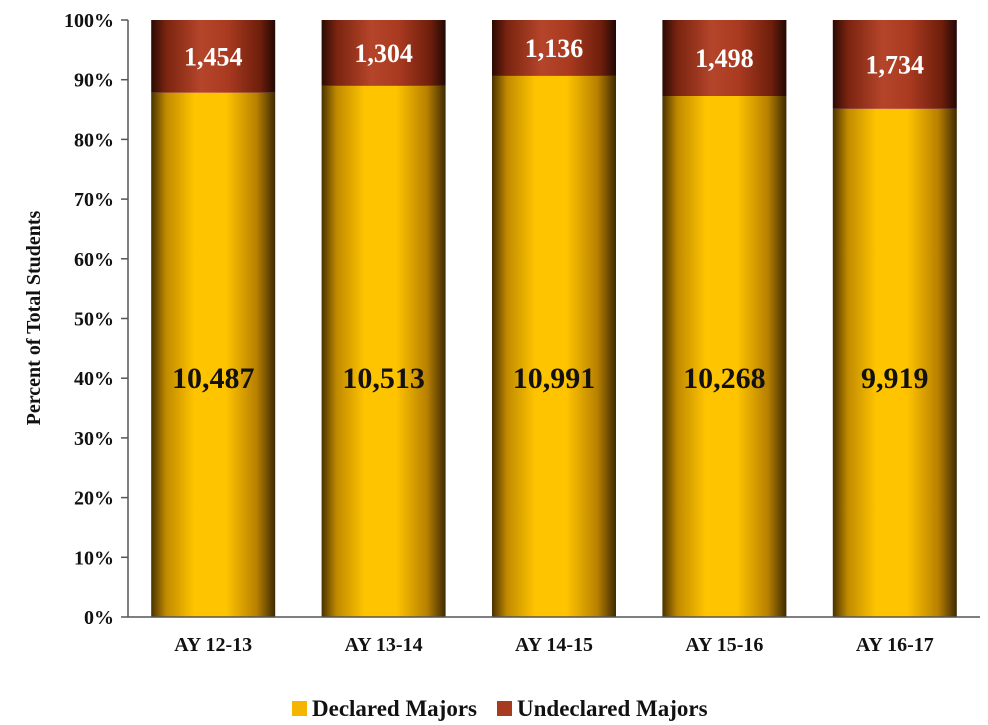 Image resolution: width=988 pixels, height=725 pixels. Describe the element at coordinates (554, 378) in the screenshot. I see `data-label-declared: 10,991` at that location.